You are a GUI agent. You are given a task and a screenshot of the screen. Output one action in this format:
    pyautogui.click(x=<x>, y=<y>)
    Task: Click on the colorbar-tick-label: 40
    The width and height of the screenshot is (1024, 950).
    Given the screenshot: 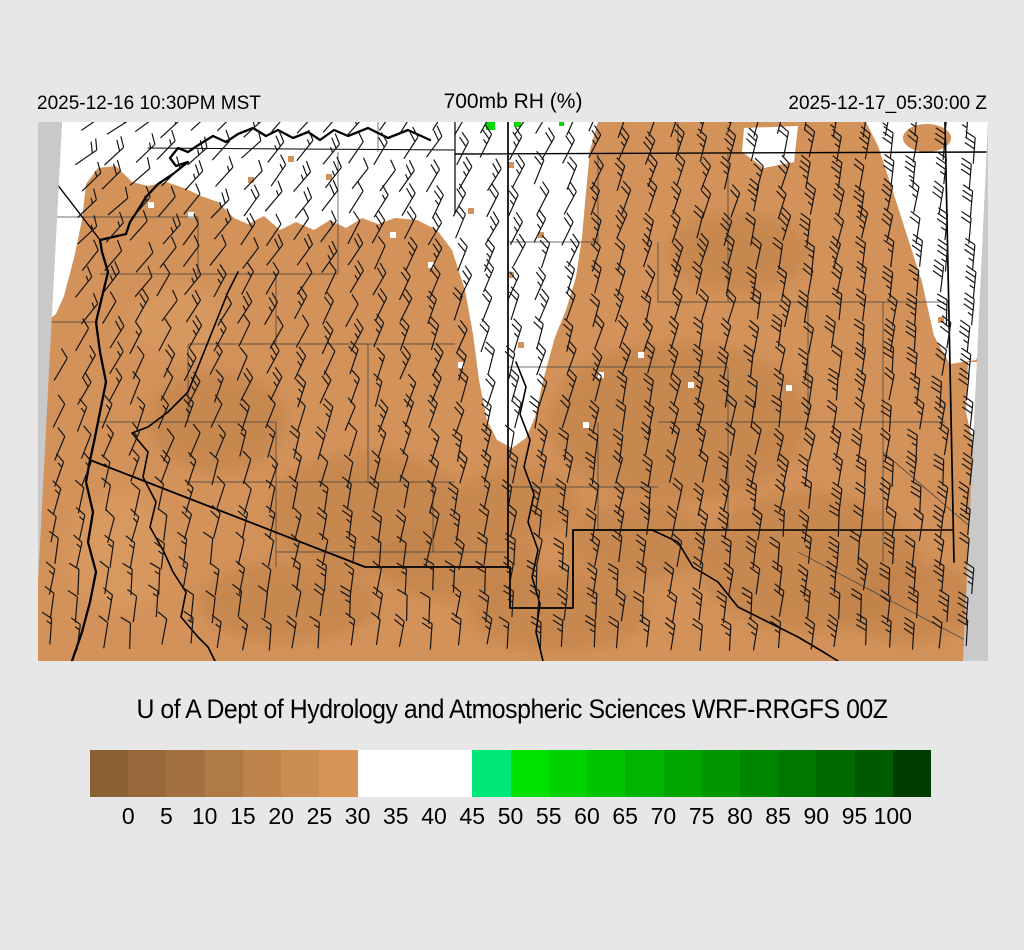 What is the action you would take?
    pyautogui.click(x=434, y=816)
    